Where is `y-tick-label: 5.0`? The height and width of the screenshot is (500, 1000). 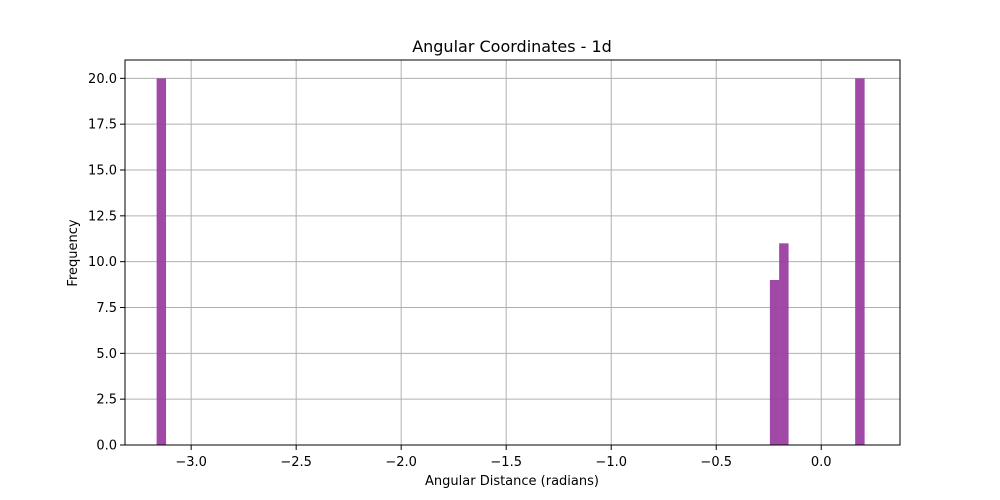 y-tick-label: 5.0 is located at coordinates (106, 354).